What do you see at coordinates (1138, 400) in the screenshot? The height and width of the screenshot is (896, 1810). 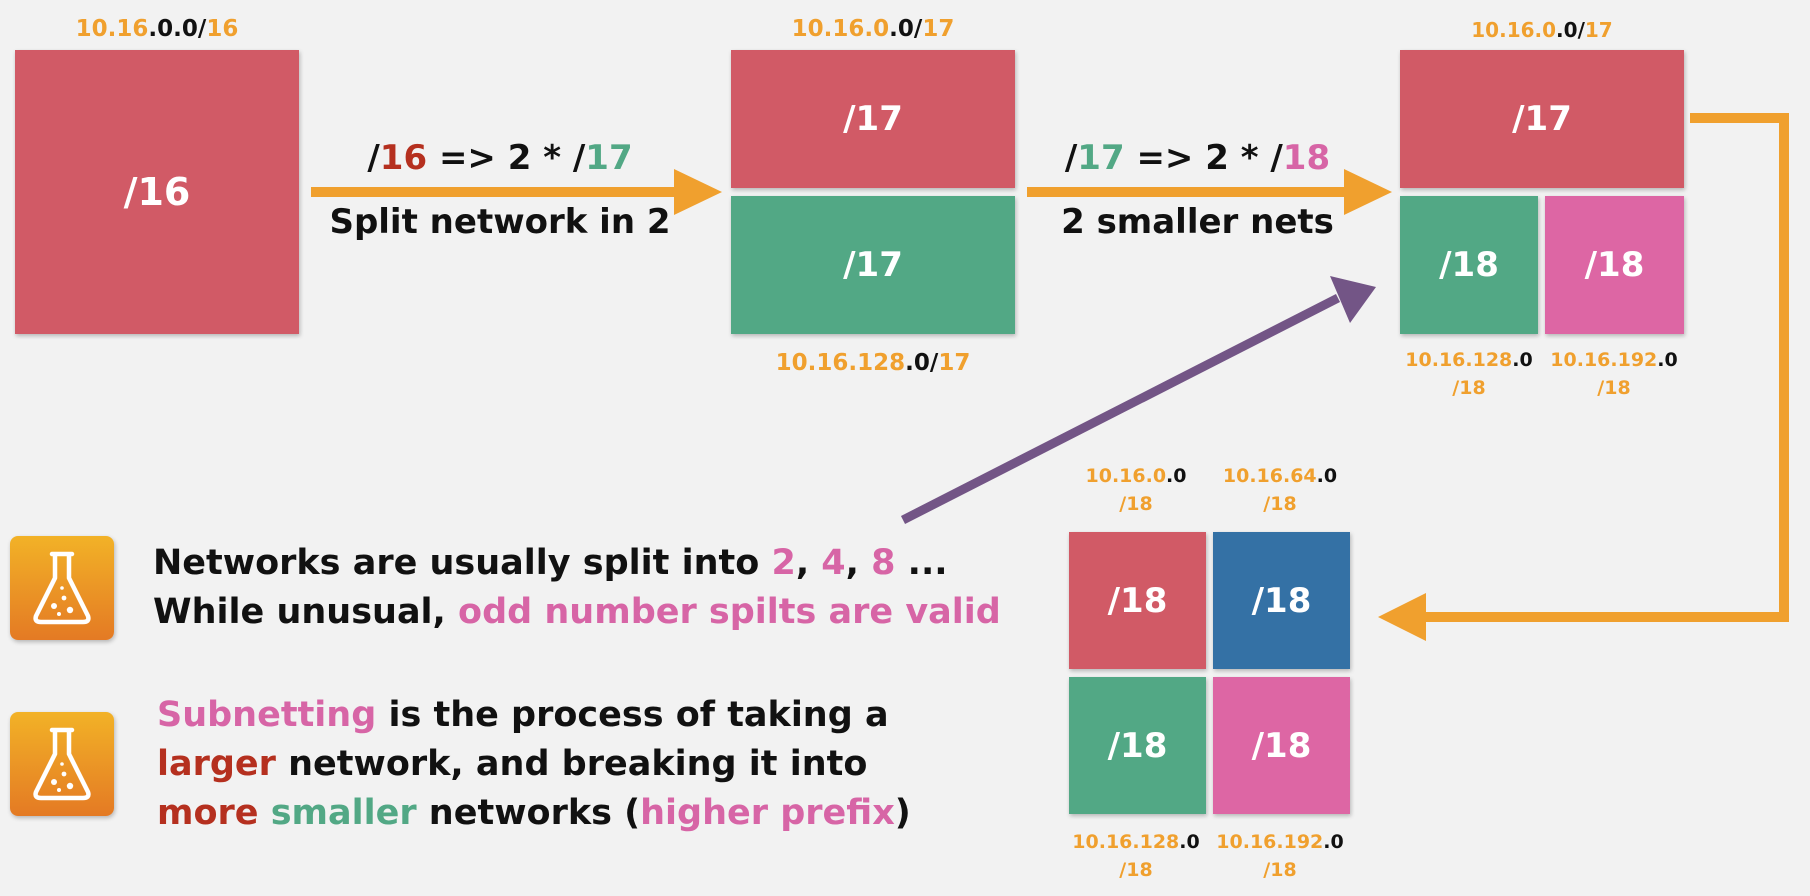 I see `arrow-odd-split-pointer` at bounding box center [1138, 400].